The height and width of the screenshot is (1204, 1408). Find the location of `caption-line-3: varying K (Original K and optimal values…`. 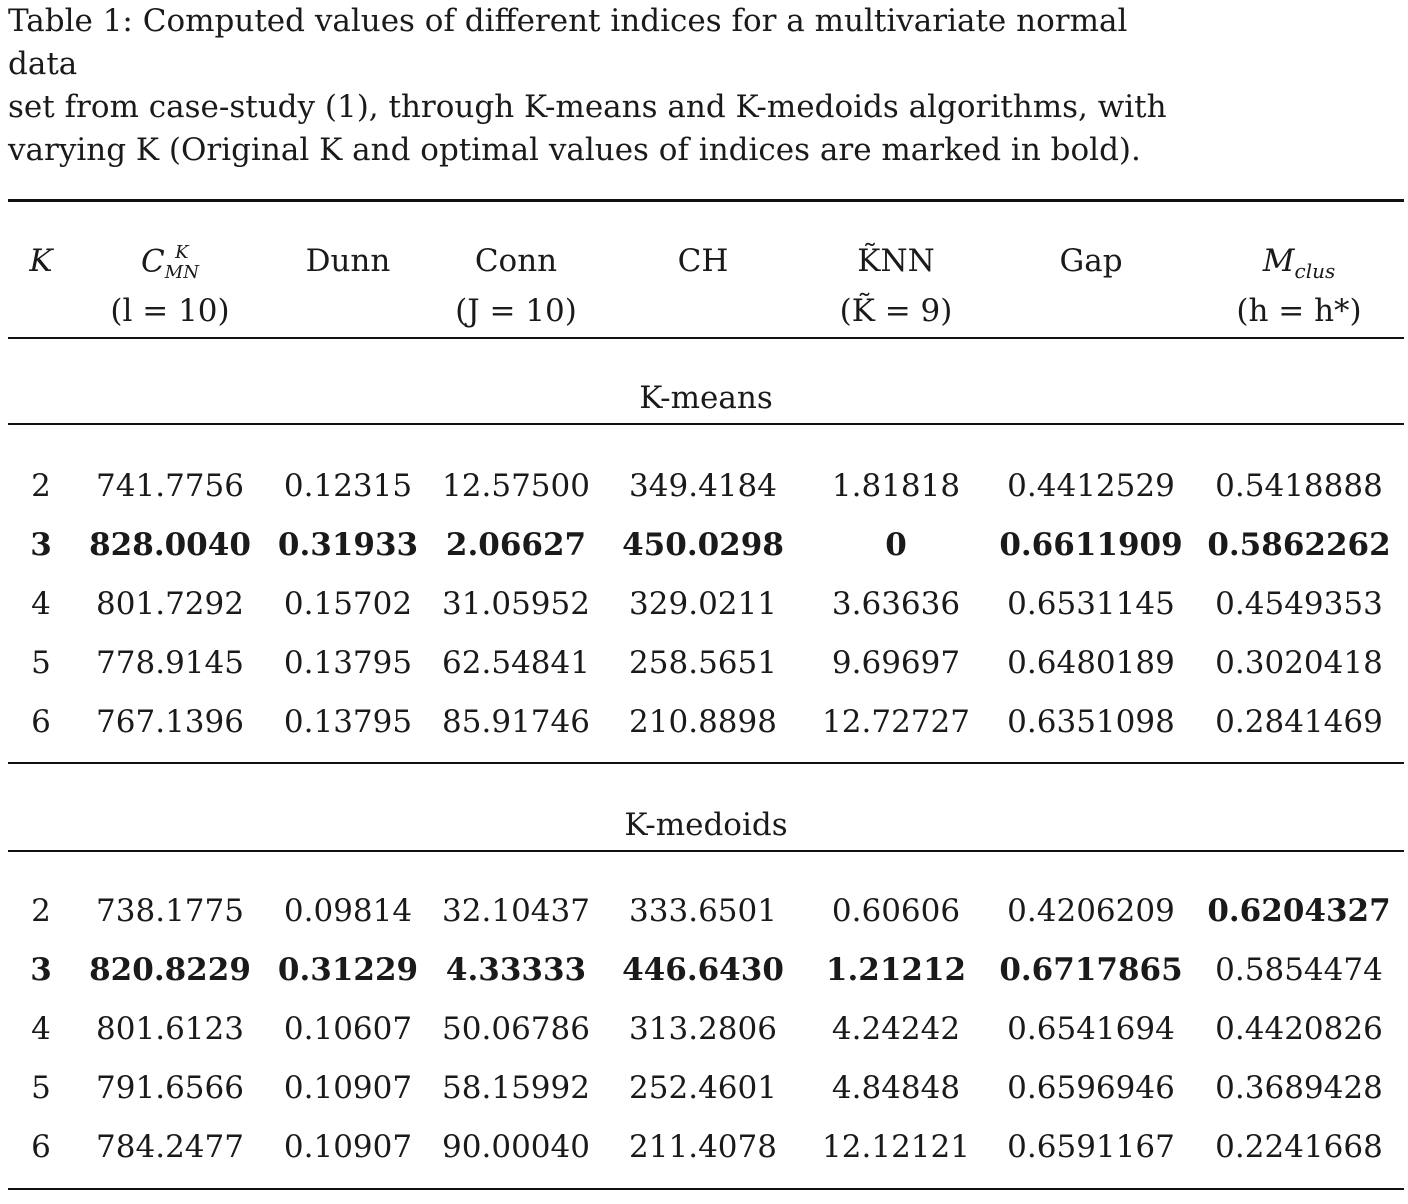

caption-line-3: varying K (Original K and optimal values… is located at coordinates (574, 150).